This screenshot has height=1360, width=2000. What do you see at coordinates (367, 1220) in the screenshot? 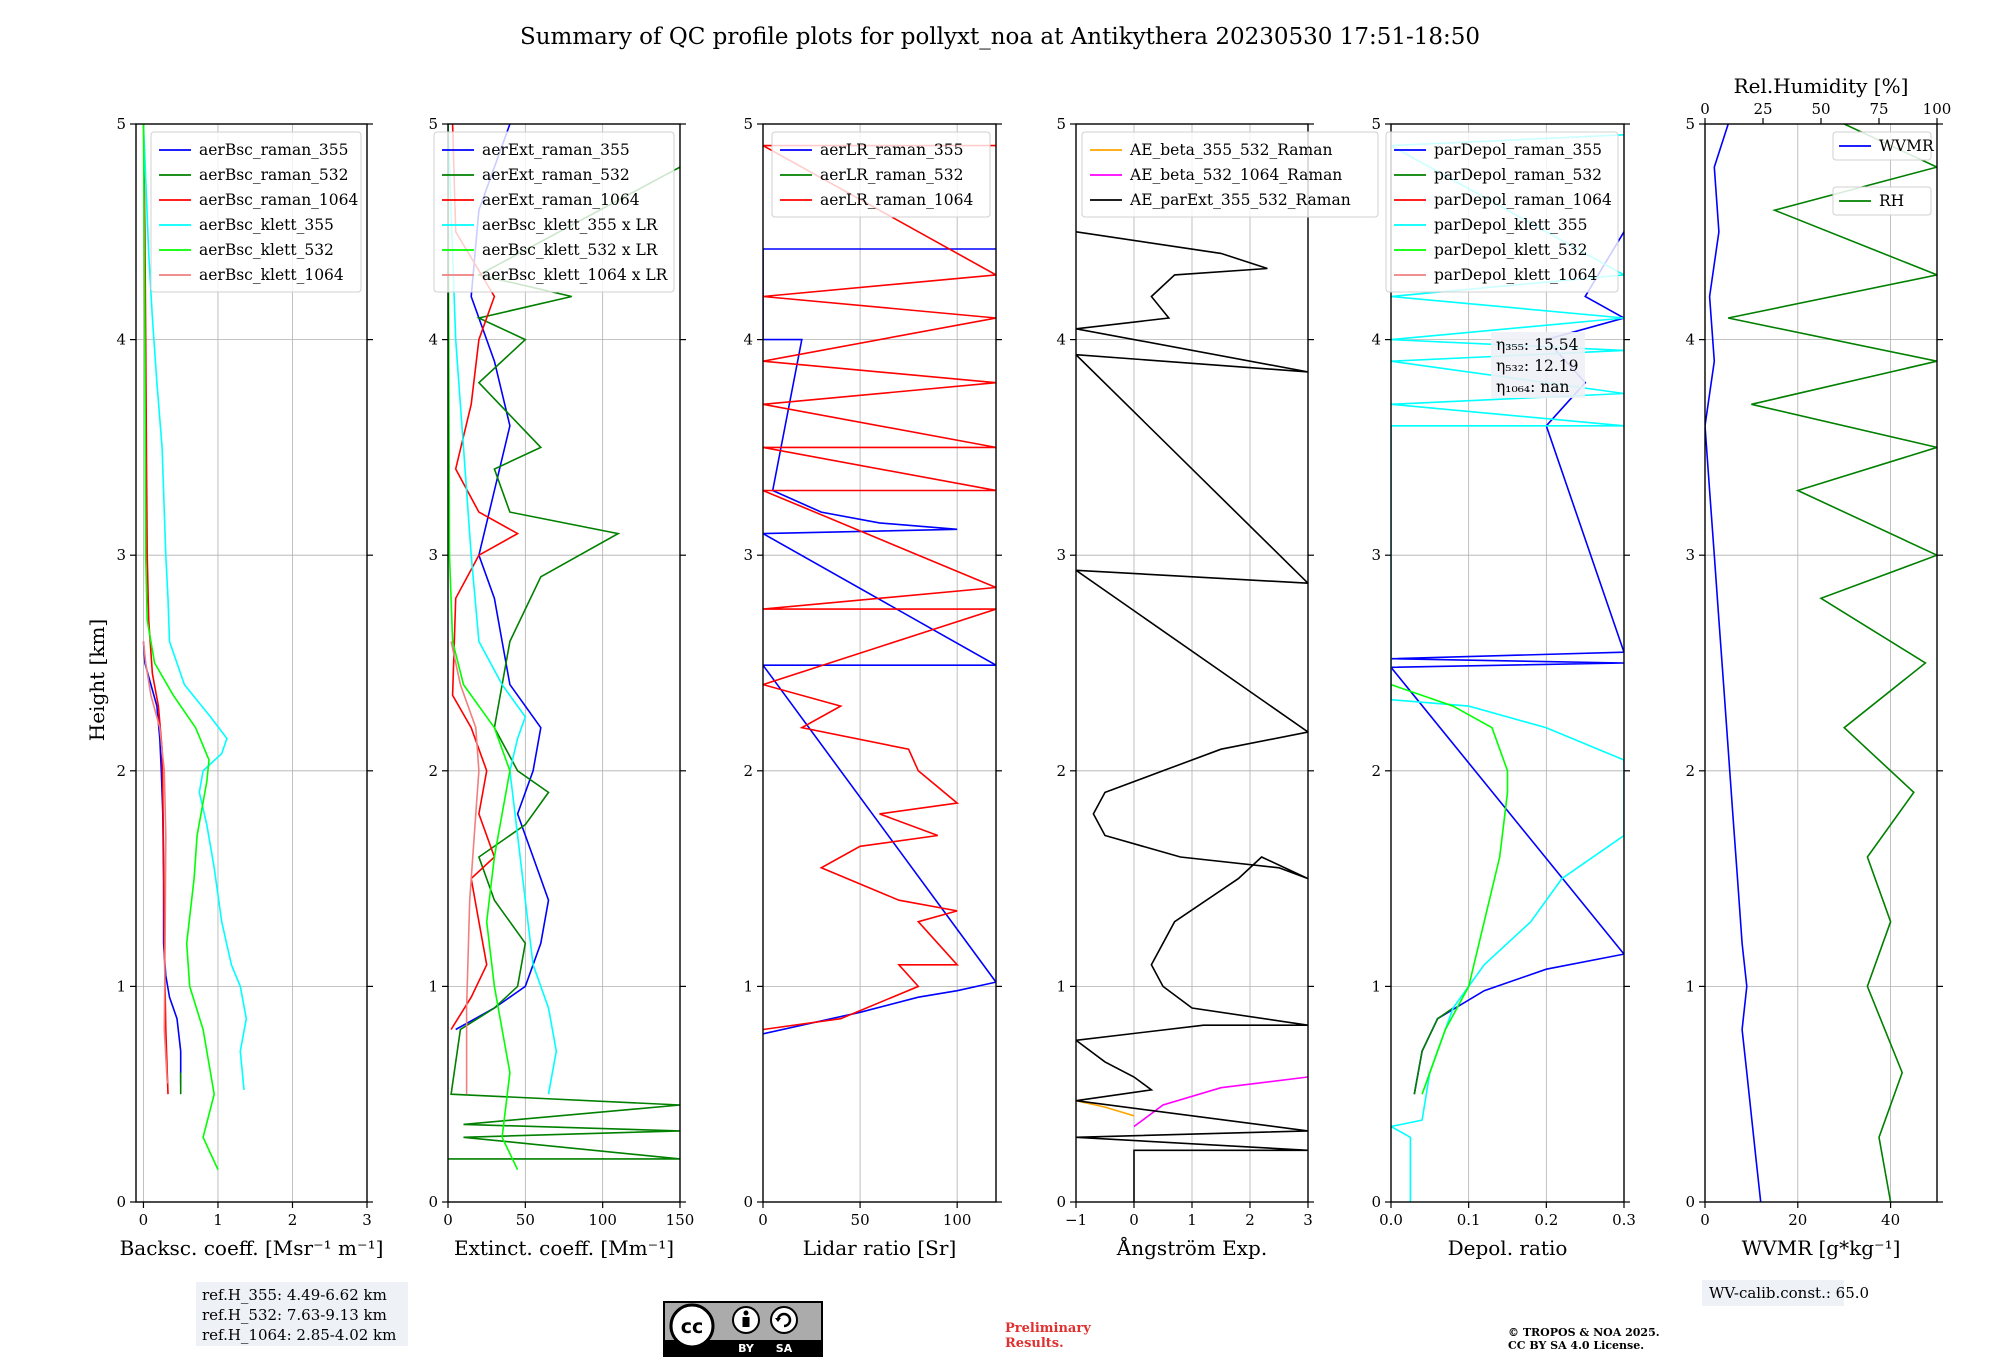
I see `x-tick-label: 3` at bounding box center [367, 1220].